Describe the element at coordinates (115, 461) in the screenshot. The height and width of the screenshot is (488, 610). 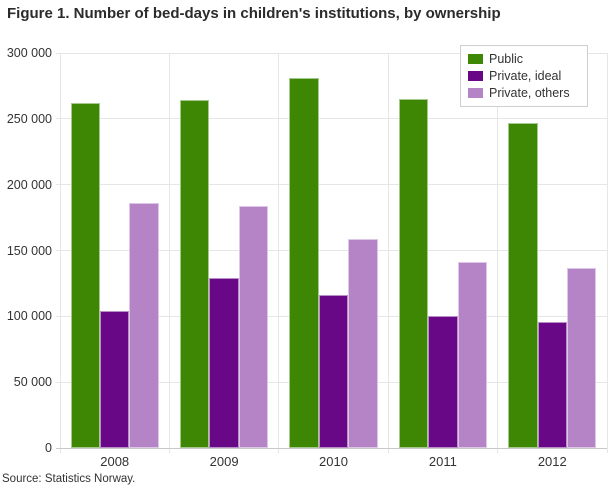
I see `x-axis-label-2008: 2008` at that location.